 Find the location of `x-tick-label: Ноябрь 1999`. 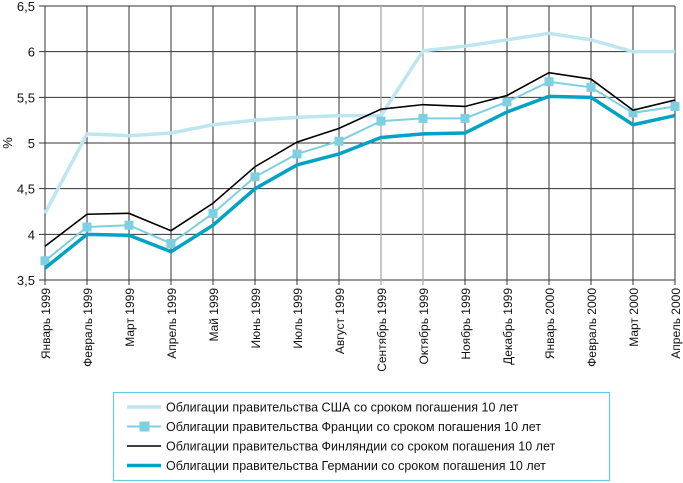

x-tick-label: Ноябрь 1999 is located at coordinates (466, 324).